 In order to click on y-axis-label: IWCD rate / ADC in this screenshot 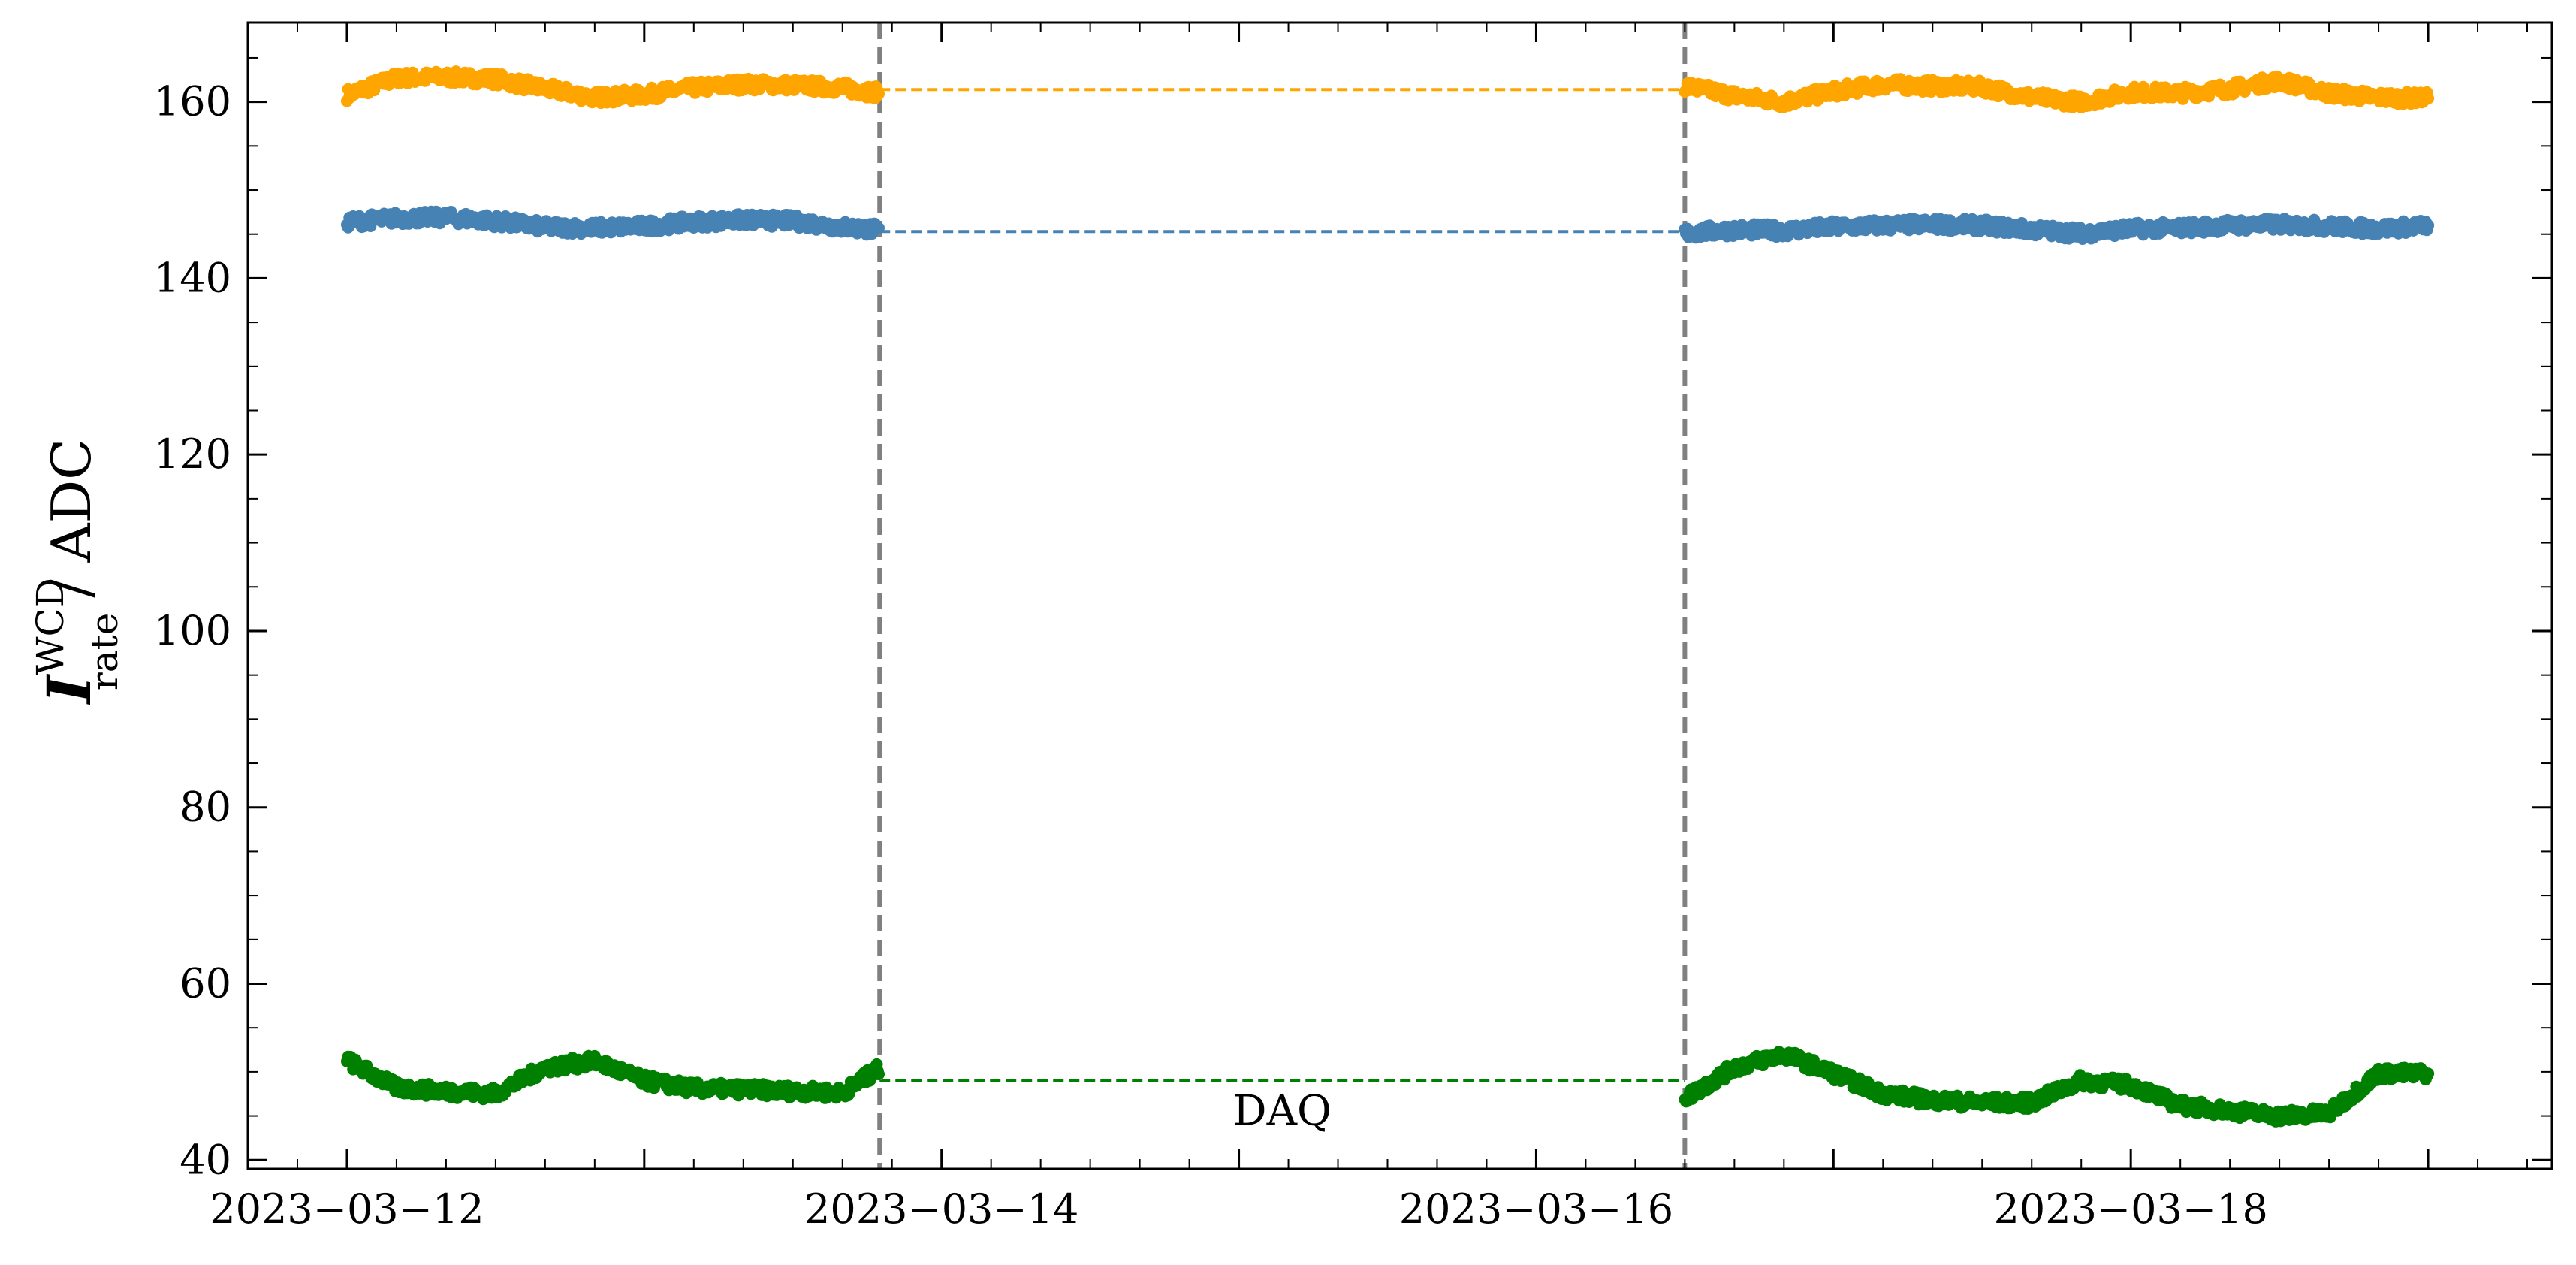, I will do `click(77, 572)`.